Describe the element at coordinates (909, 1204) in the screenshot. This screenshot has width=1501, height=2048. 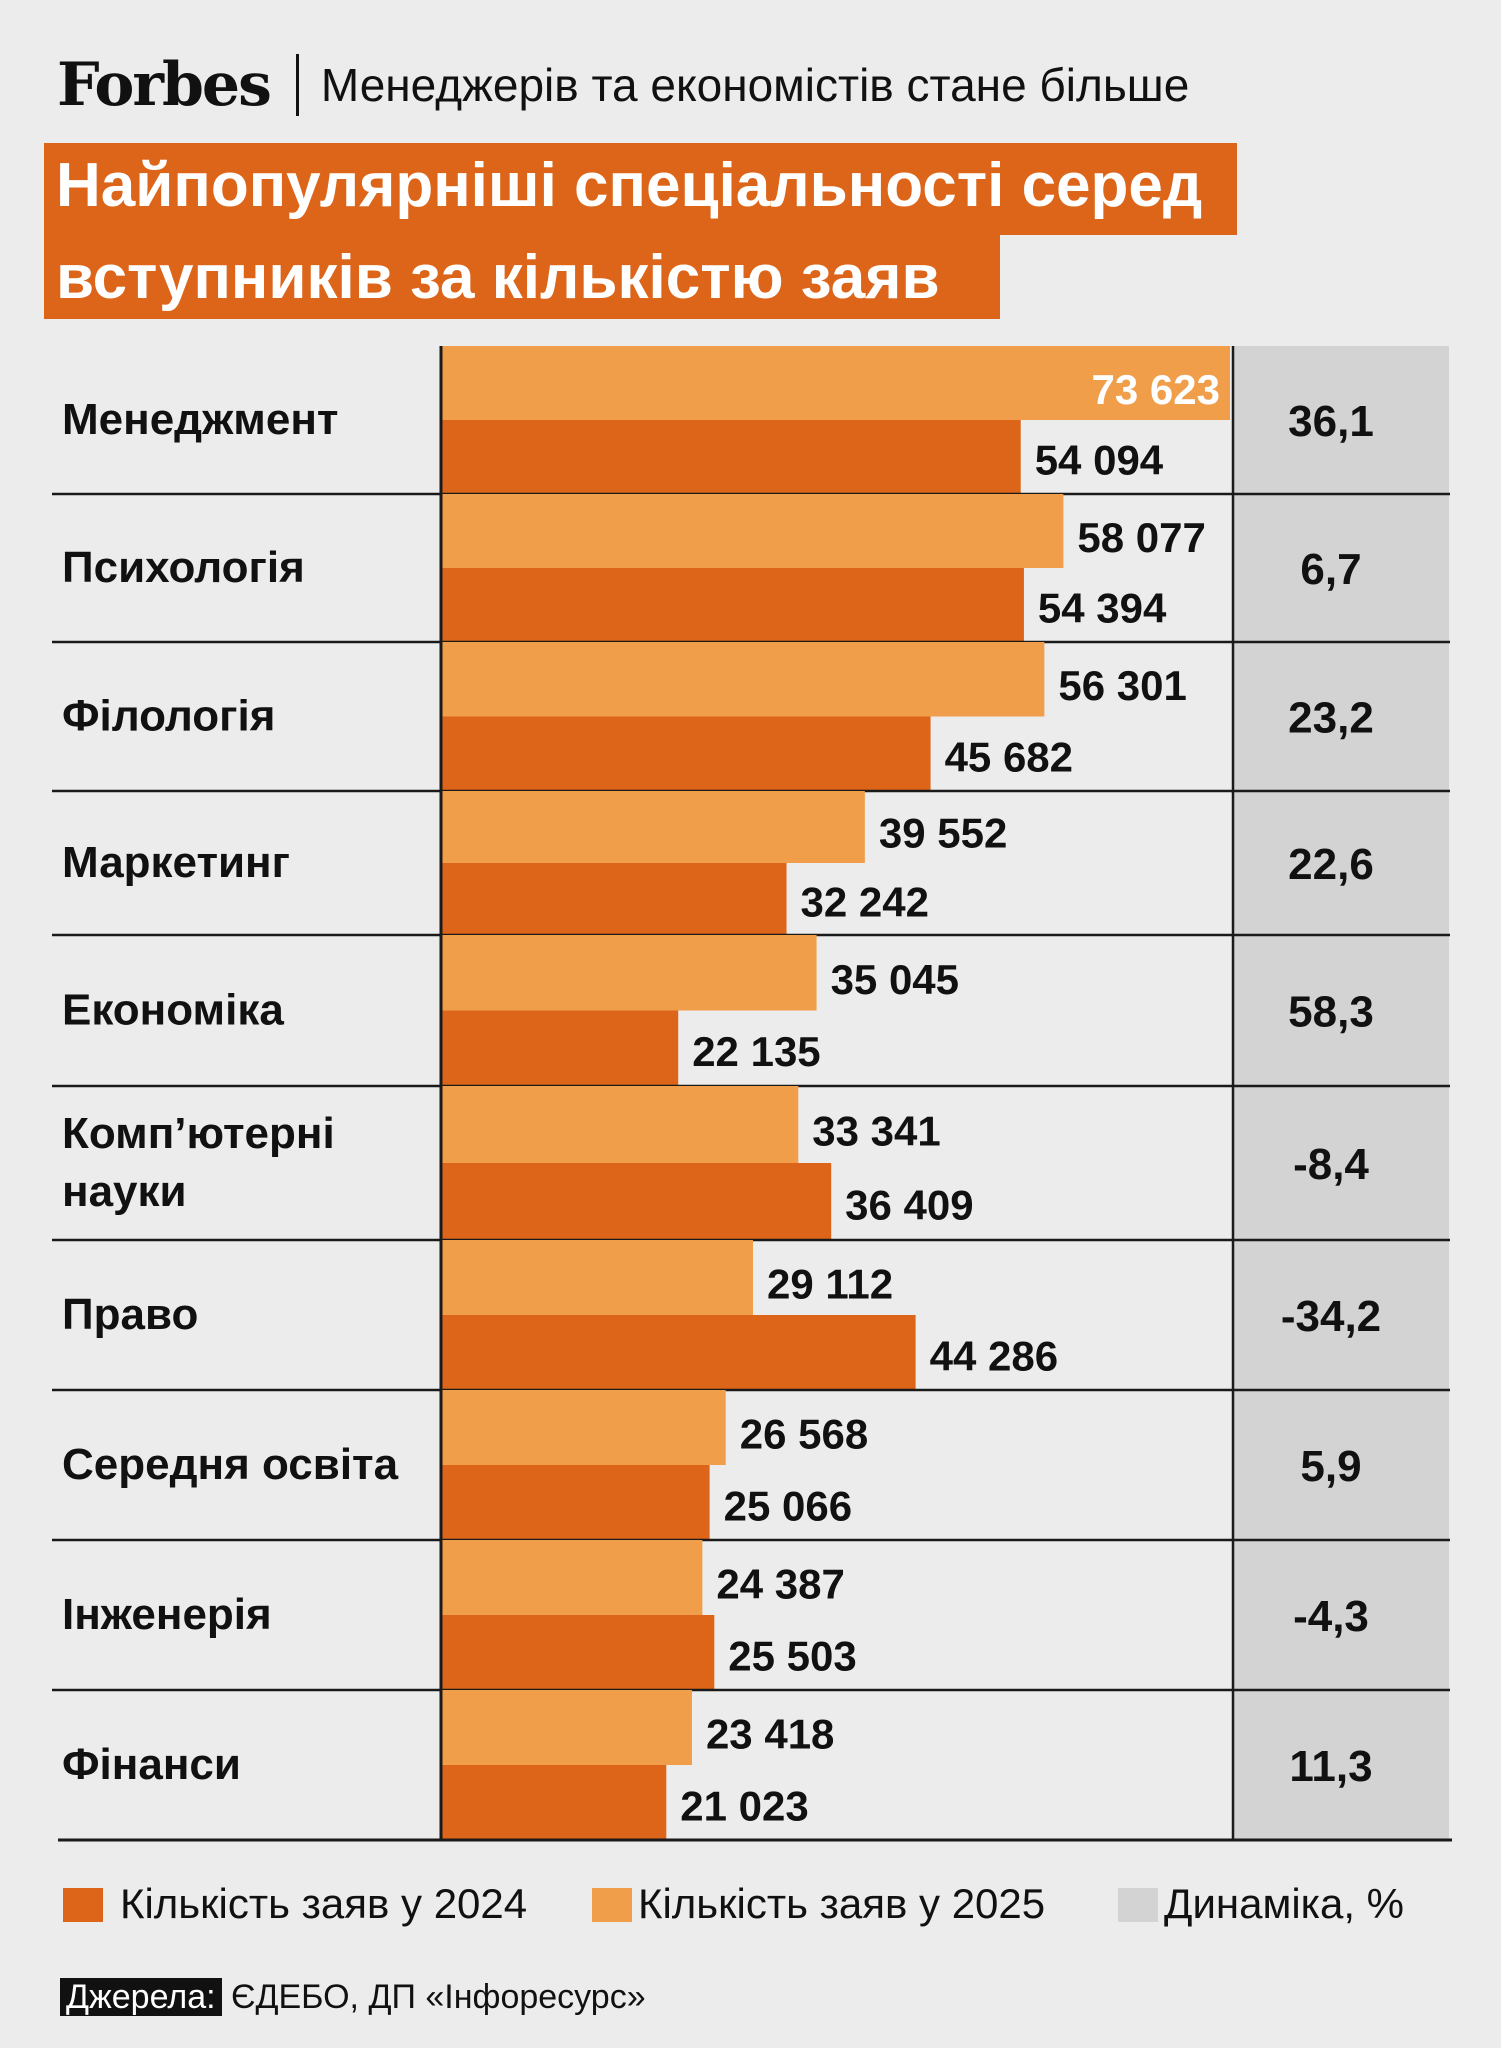
I see `data-label-2024: 36 409` at that location.